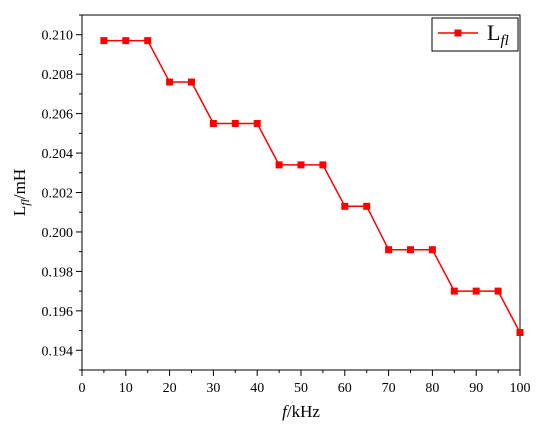 The width and height of the screenshot is (550, 432). I want to click on legend-label-sub: fl, so click(504, 41).